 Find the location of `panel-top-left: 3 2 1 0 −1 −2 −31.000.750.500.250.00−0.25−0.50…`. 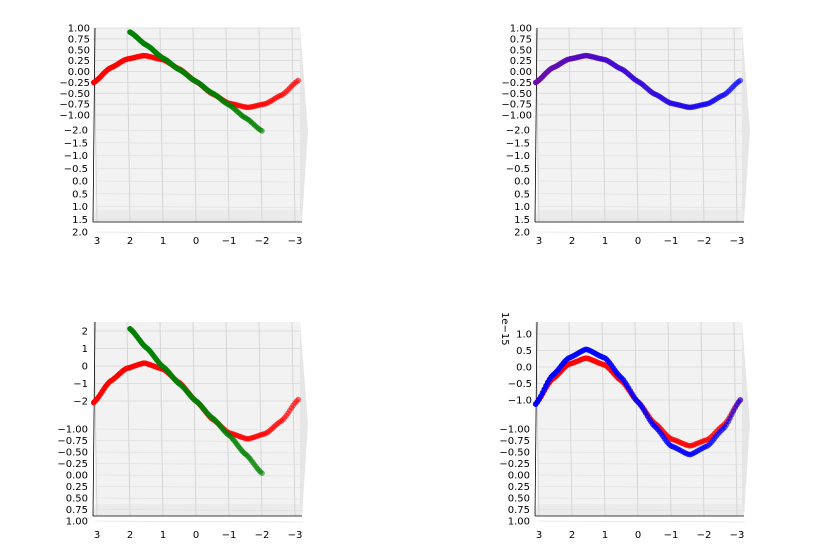

panel-top-left: 3 2 1 0 −1 −2 −31.000.750.500.250.00−0.25−0.50… is located at coordinates (183, 135).